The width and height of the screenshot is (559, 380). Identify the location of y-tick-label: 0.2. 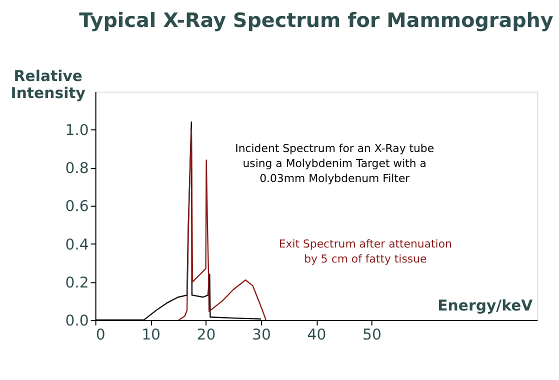
(77, 282).